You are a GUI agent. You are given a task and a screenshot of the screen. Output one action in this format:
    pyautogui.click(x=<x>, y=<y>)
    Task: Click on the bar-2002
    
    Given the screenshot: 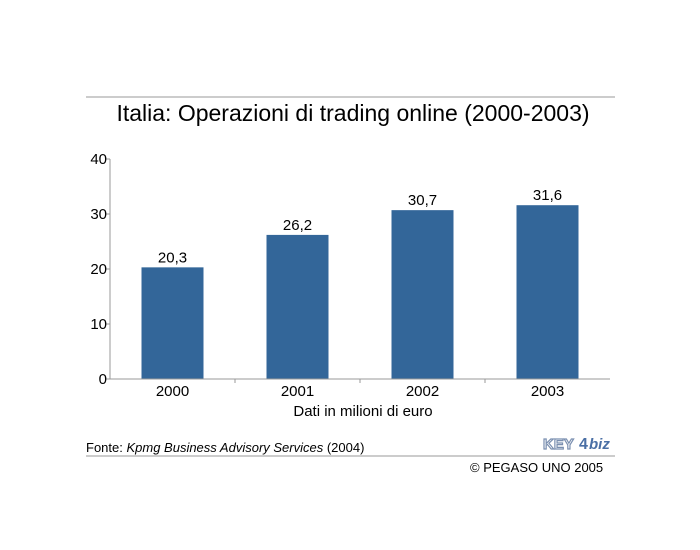 What is the action you would take?
    pyautogui.click(x=422, y=294)
    